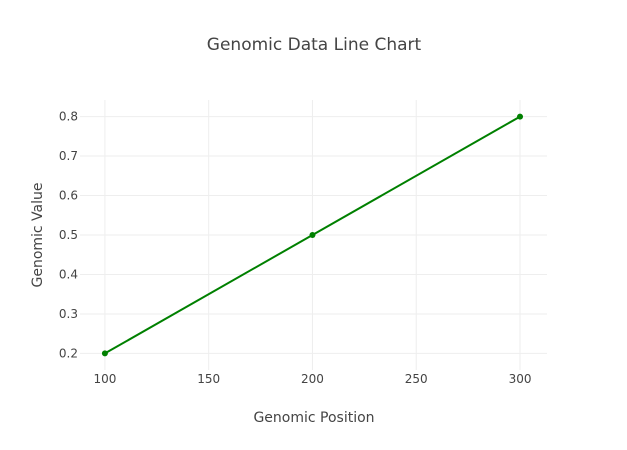  What do you see at coordinates (314, 45) in the screenshot?
I see `chart-title: Genomic Data Line Chart` at bounding box center [314, 45].